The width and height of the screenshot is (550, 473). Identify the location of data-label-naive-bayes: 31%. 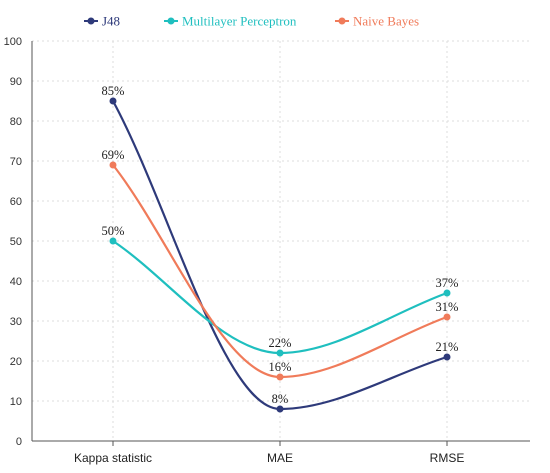
(447, 307).